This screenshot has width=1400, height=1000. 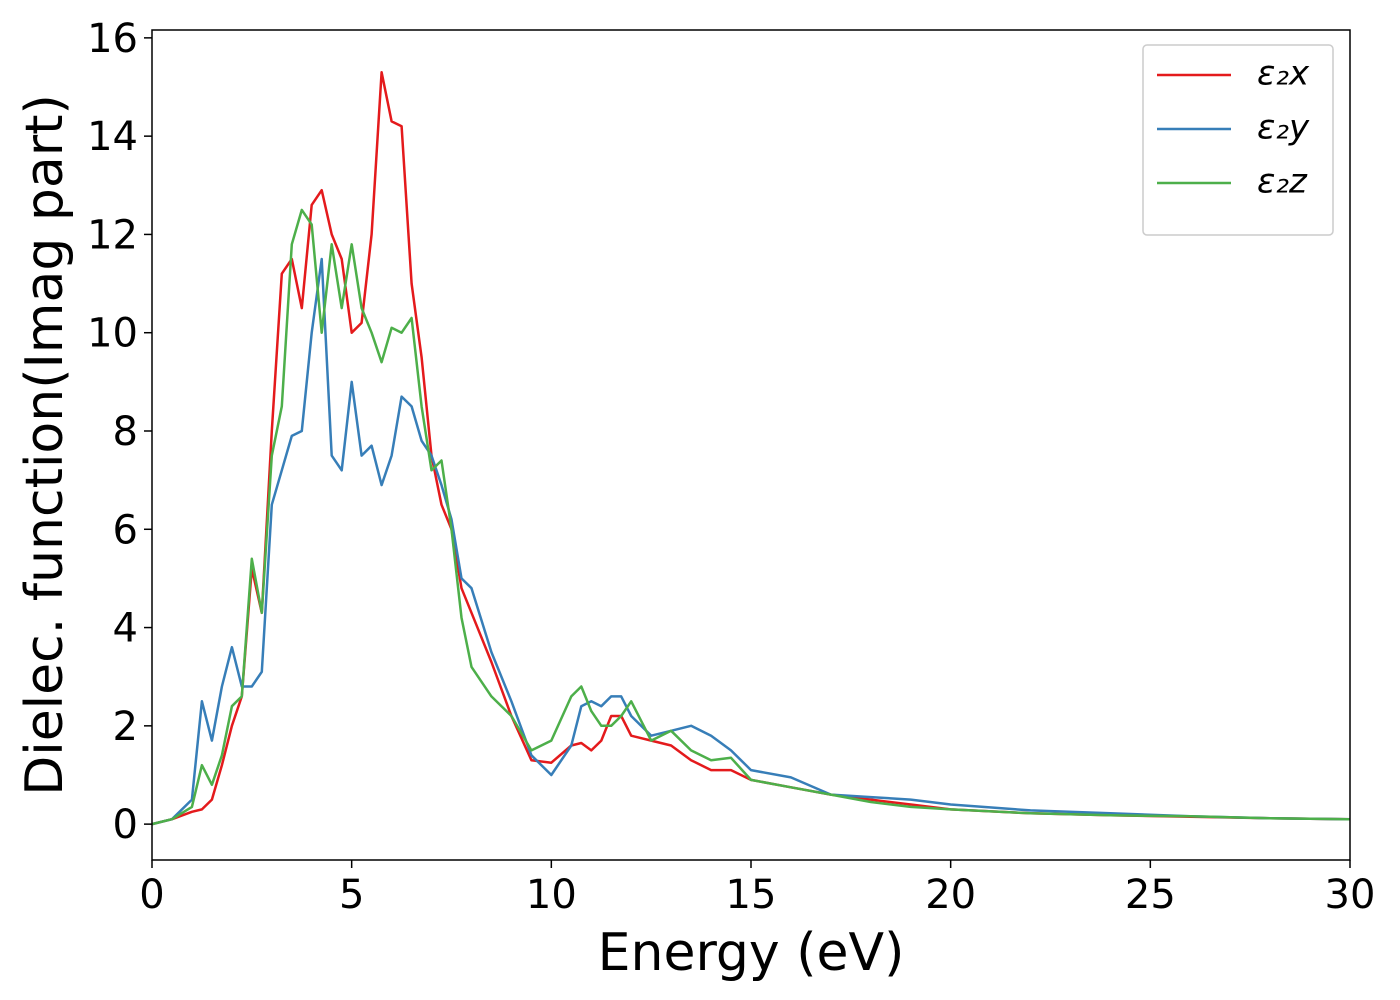 What do you see at coordinates (112, 334) in the screenshot?
I see `y-tick-label: 10` at bounding box center [112, 334].